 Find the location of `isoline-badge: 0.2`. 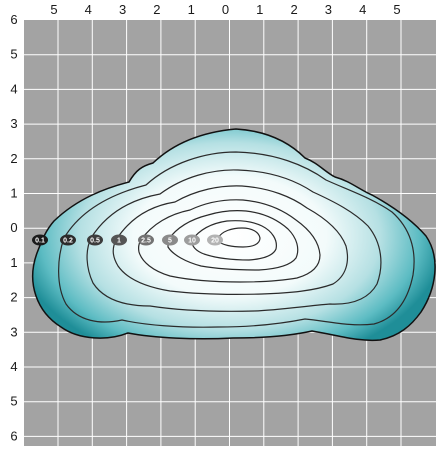

isoline-badge: 0.2 is located at coordinates (68, 240).